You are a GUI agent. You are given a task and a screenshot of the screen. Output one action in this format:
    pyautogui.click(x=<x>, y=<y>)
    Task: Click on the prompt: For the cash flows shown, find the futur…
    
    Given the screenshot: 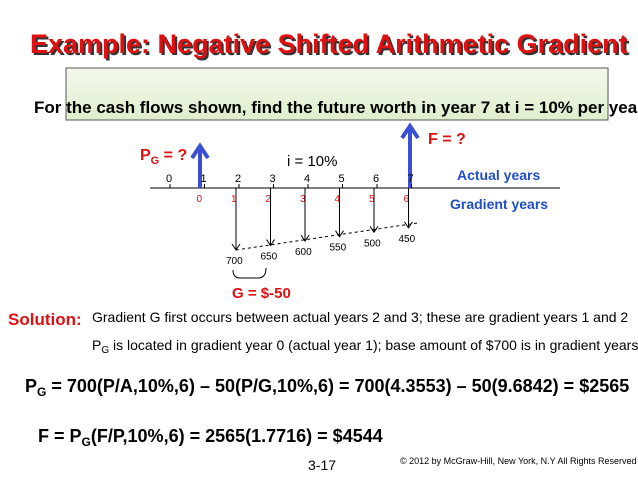 What is the action you would take?
    pyautogui.click(x=336, y=107)
    